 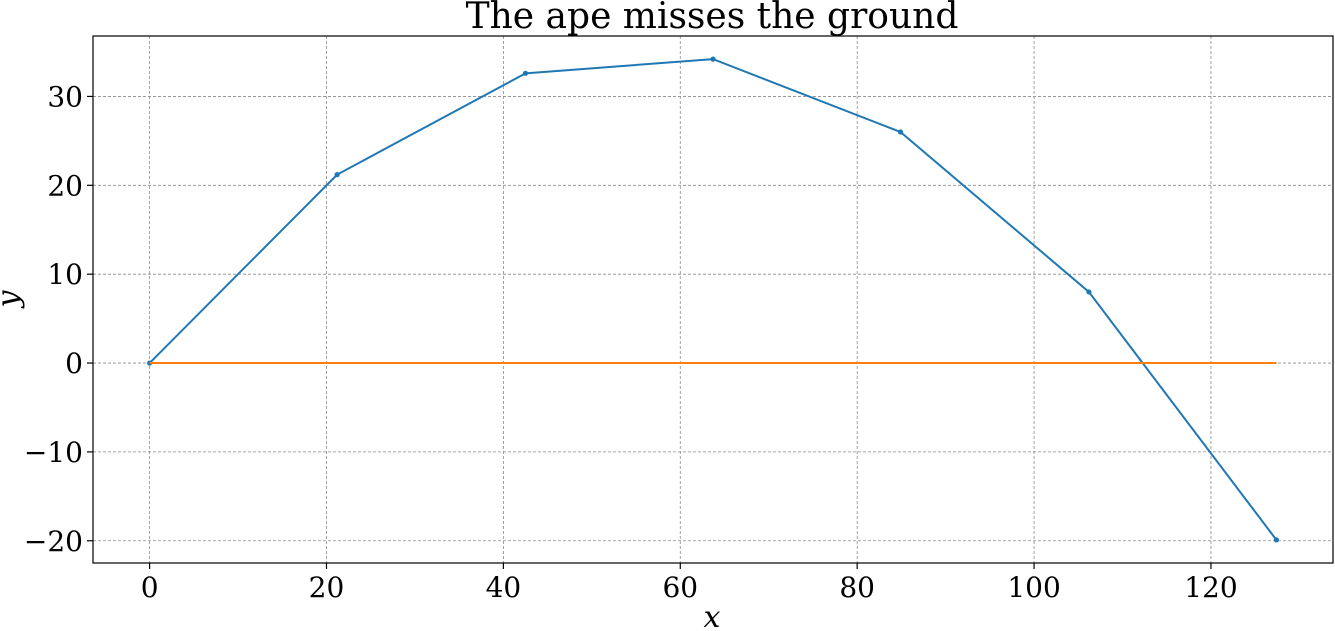 I want to click on y-tick-label: −10, so click(x=53, y=452).